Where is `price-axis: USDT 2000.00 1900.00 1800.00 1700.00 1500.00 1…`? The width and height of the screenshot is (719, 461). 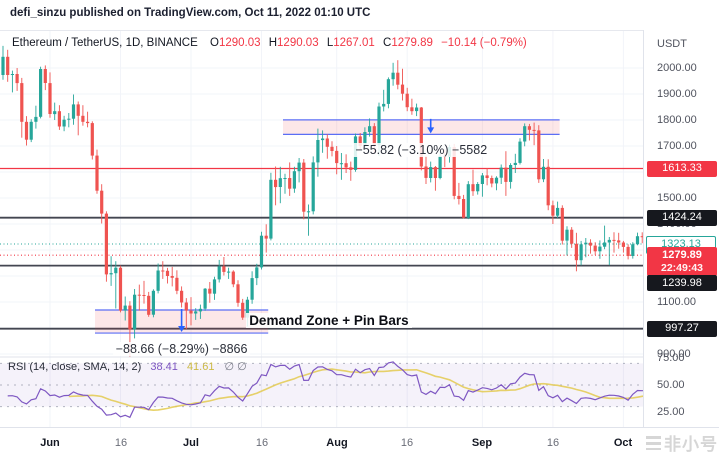 price-axis: USDT 2000.00 1900.00 1800.00 1700.00 1500.00 1… is located at coordinates (681, 228).